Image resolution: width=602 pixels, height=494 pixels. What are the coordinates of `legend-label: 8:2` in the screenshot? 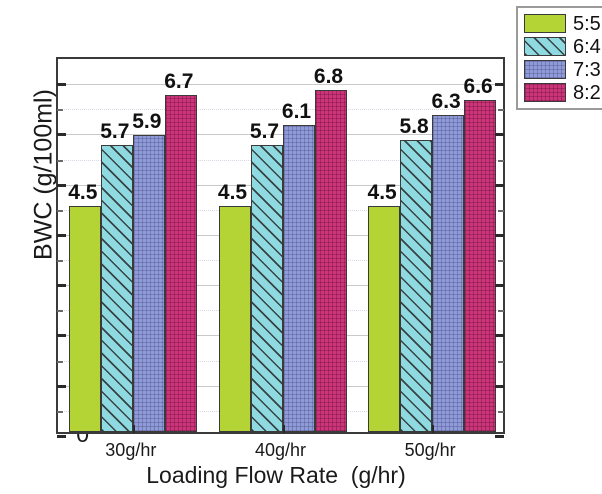 It's located at (587, 92).